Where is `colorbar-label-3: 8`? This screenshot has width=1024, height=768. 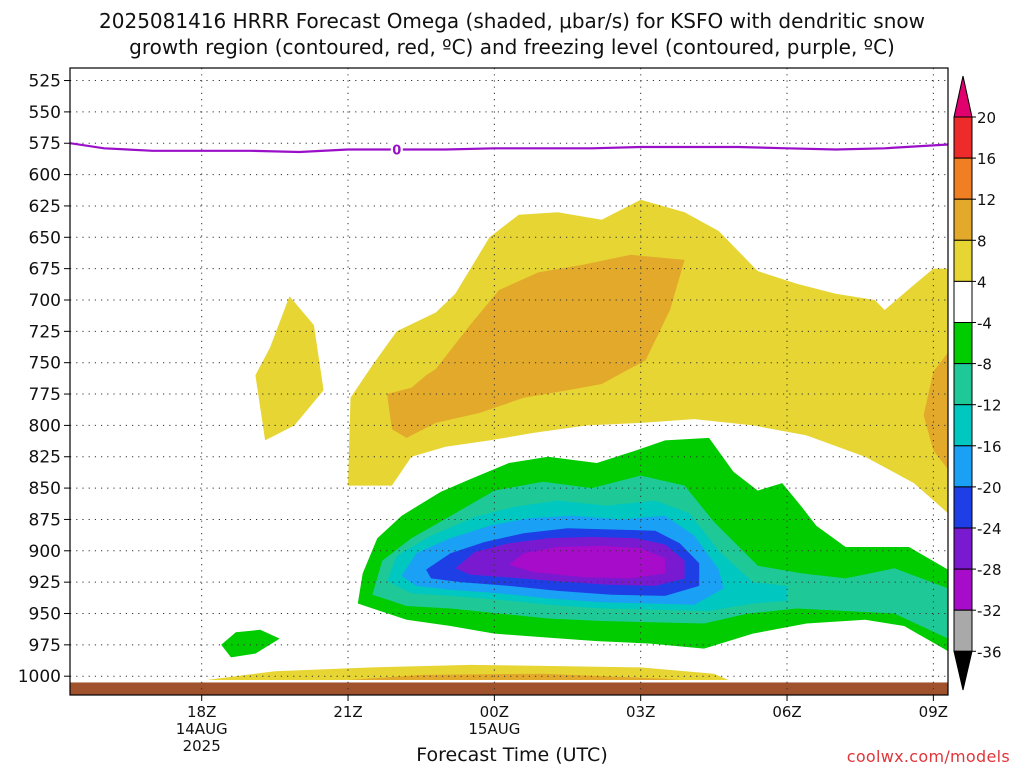
colorbar-label-3: 8 is located at coordinates (982, 241).